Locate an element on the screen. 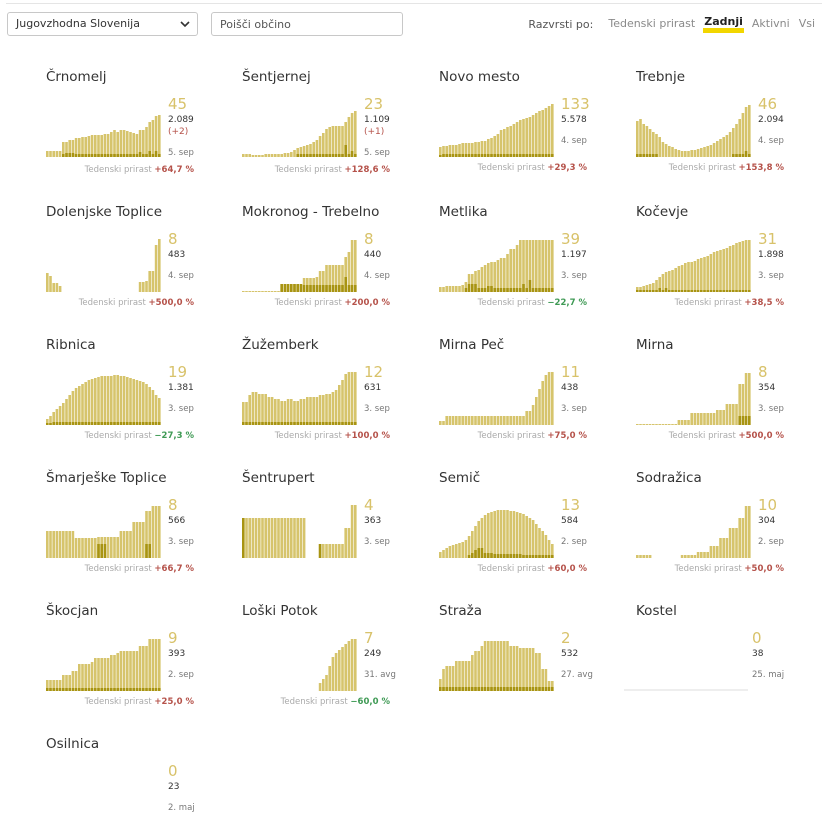 The width and height of the screenshot is (840, 824). municipality-card: Straža 2 532 27. avg is located at coordinates (534, 663).